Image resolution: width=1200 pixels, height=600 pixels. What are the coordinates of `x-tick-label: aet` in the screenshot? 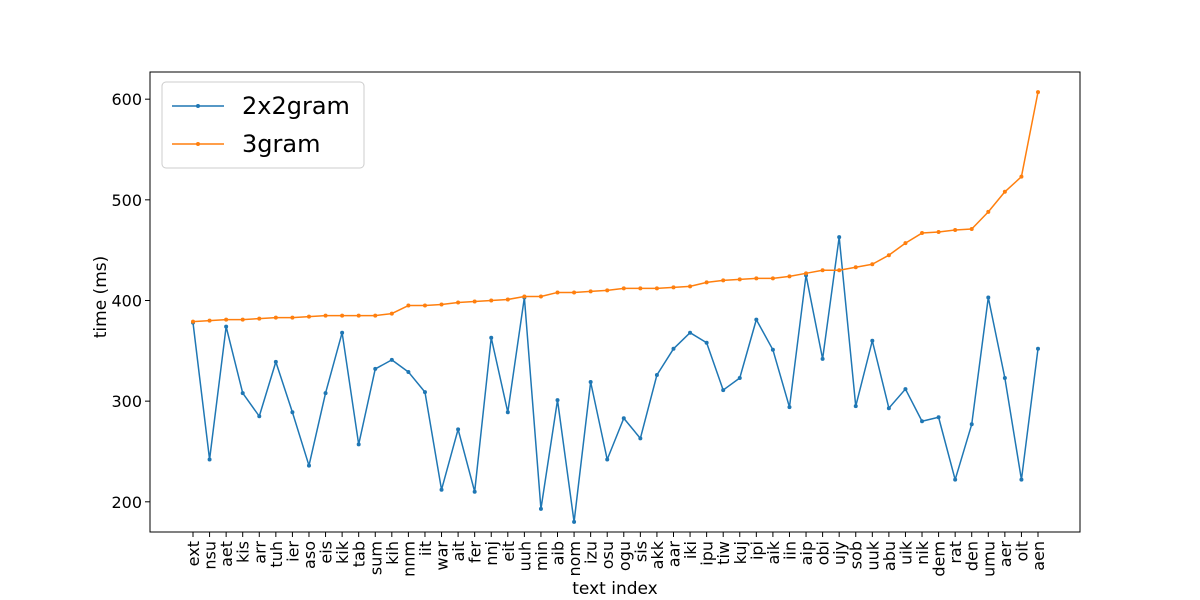 It's located at (226, 554).